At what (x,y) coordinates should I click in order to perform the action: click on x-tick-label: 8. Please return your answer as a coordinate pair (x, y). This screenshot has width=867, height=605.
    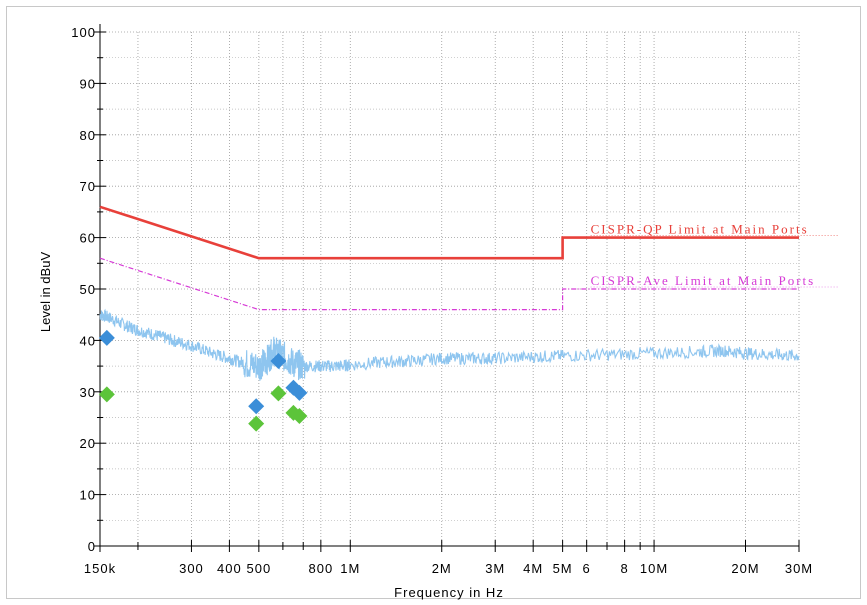
    Looking at the image, I should click on (625, 568).